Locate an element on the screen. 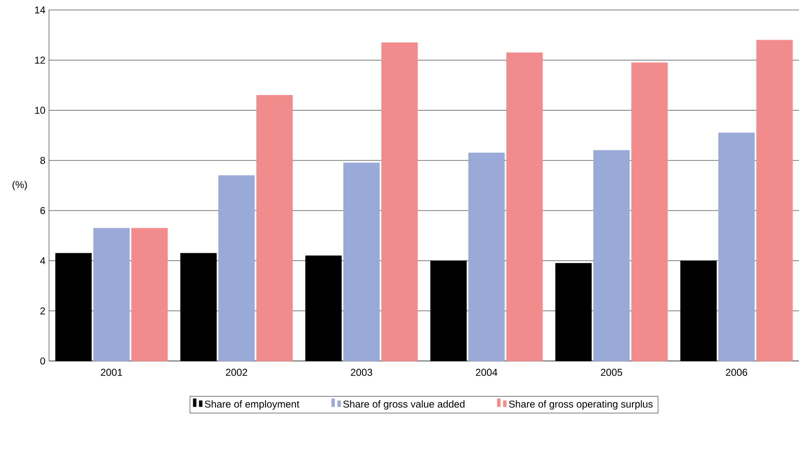  legend-label: Share of gross value added is located at coordinates (403, 405).